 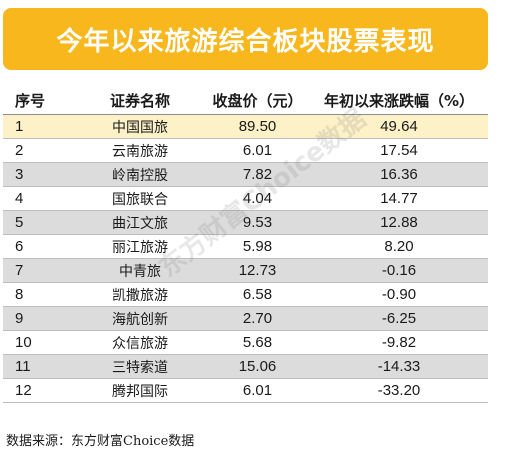 I want to click on table-row: 2 云南旅游 6.01 17.54, so click(x=245, y=151).